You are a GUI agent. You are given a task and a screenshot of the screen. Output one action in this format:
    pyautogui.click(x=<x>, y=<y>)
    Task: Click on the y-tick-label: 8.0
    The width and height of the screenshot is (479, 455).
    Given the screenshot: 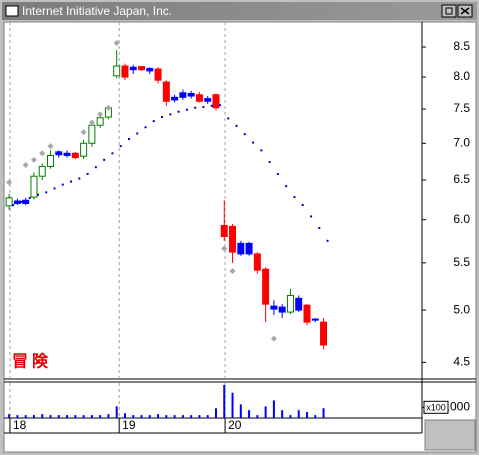 What is the action you would take?
    pyautogui.click(x=461, y=76)
    